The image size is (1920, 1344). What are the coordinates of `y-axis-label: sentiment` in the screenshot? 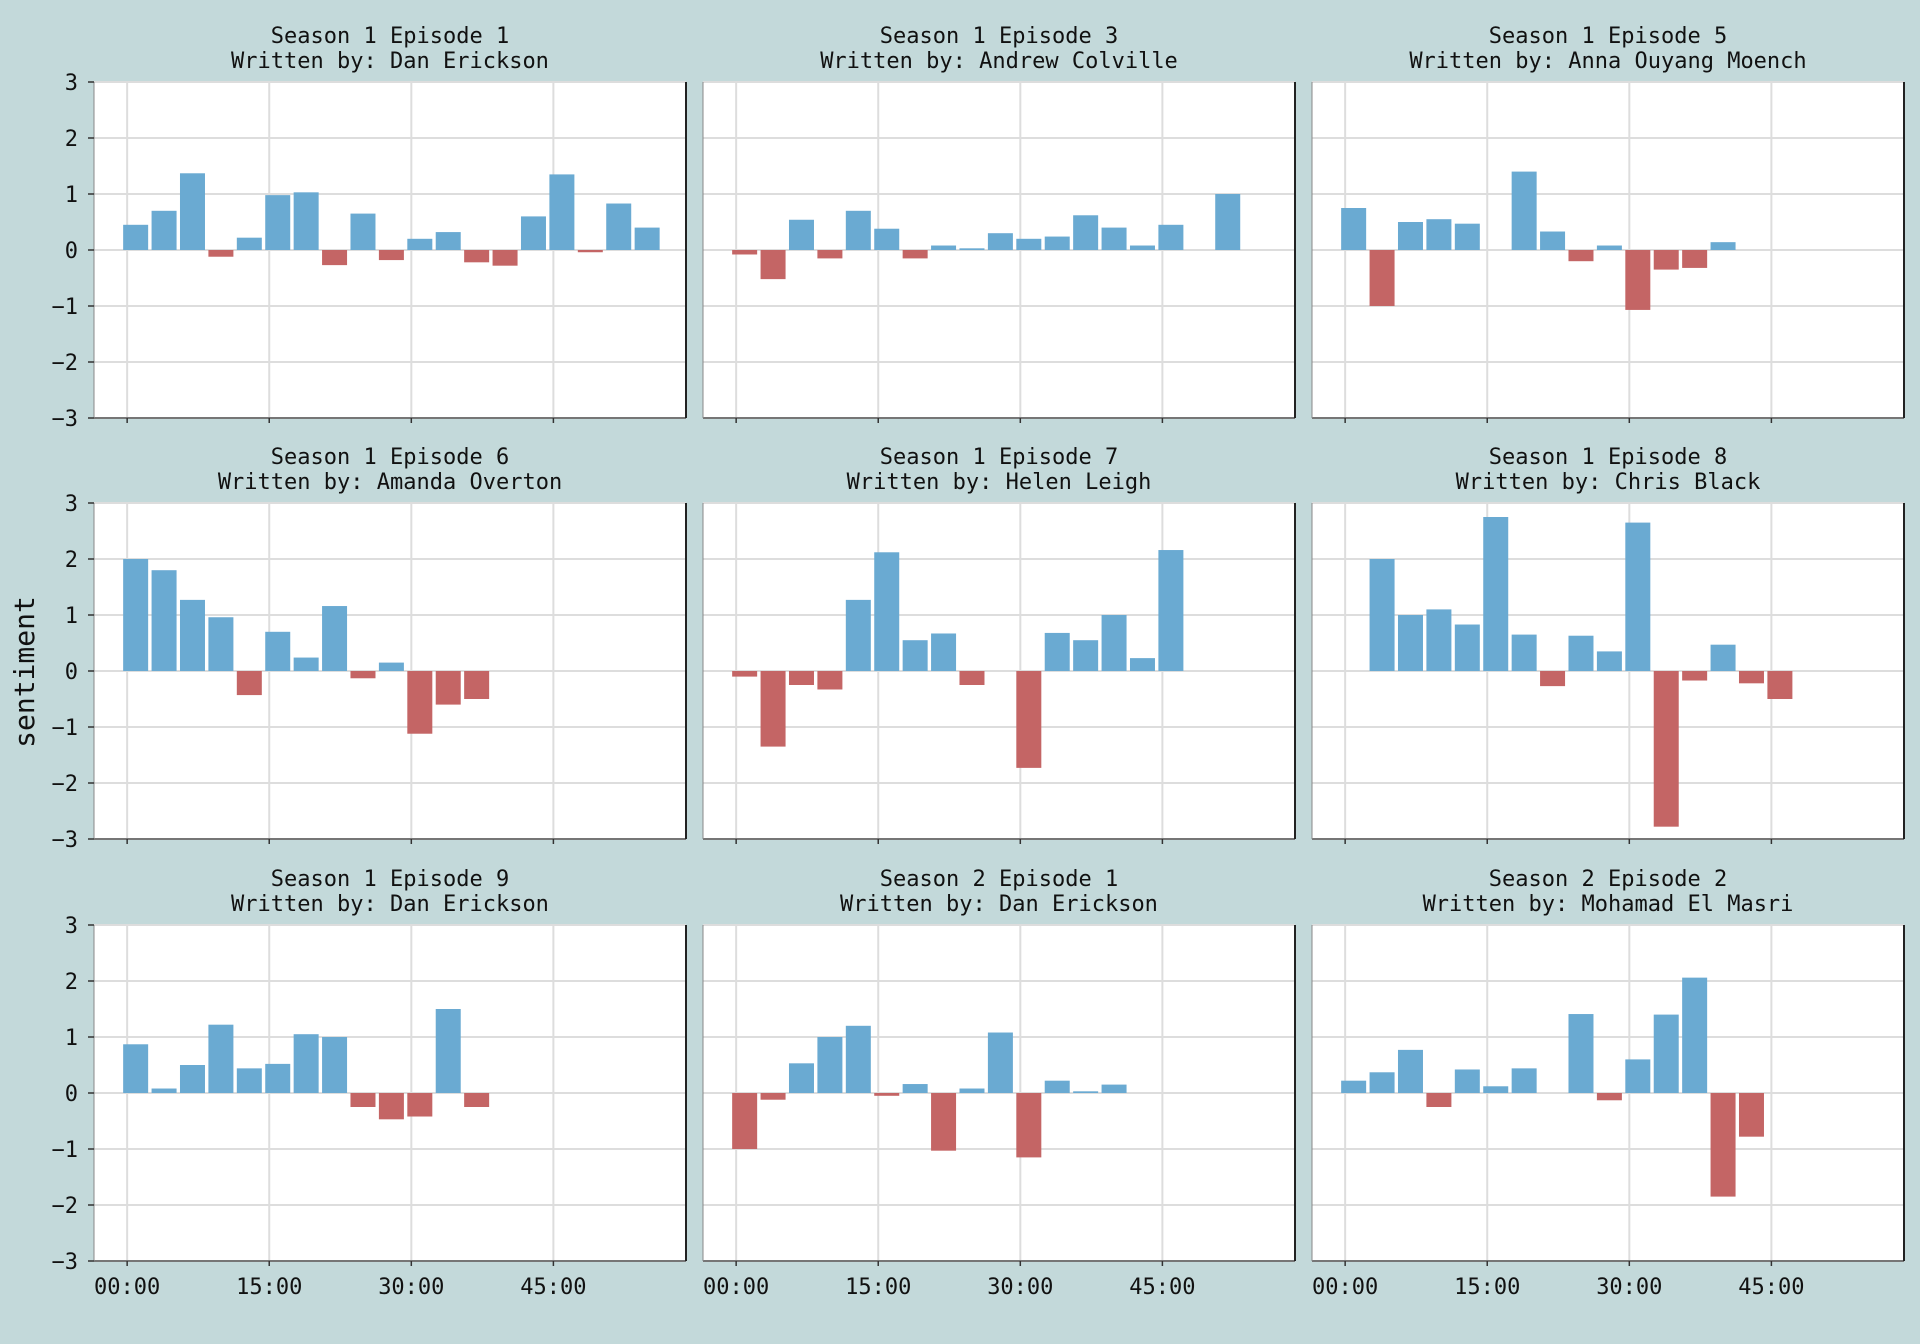 It's located at (24, 672).